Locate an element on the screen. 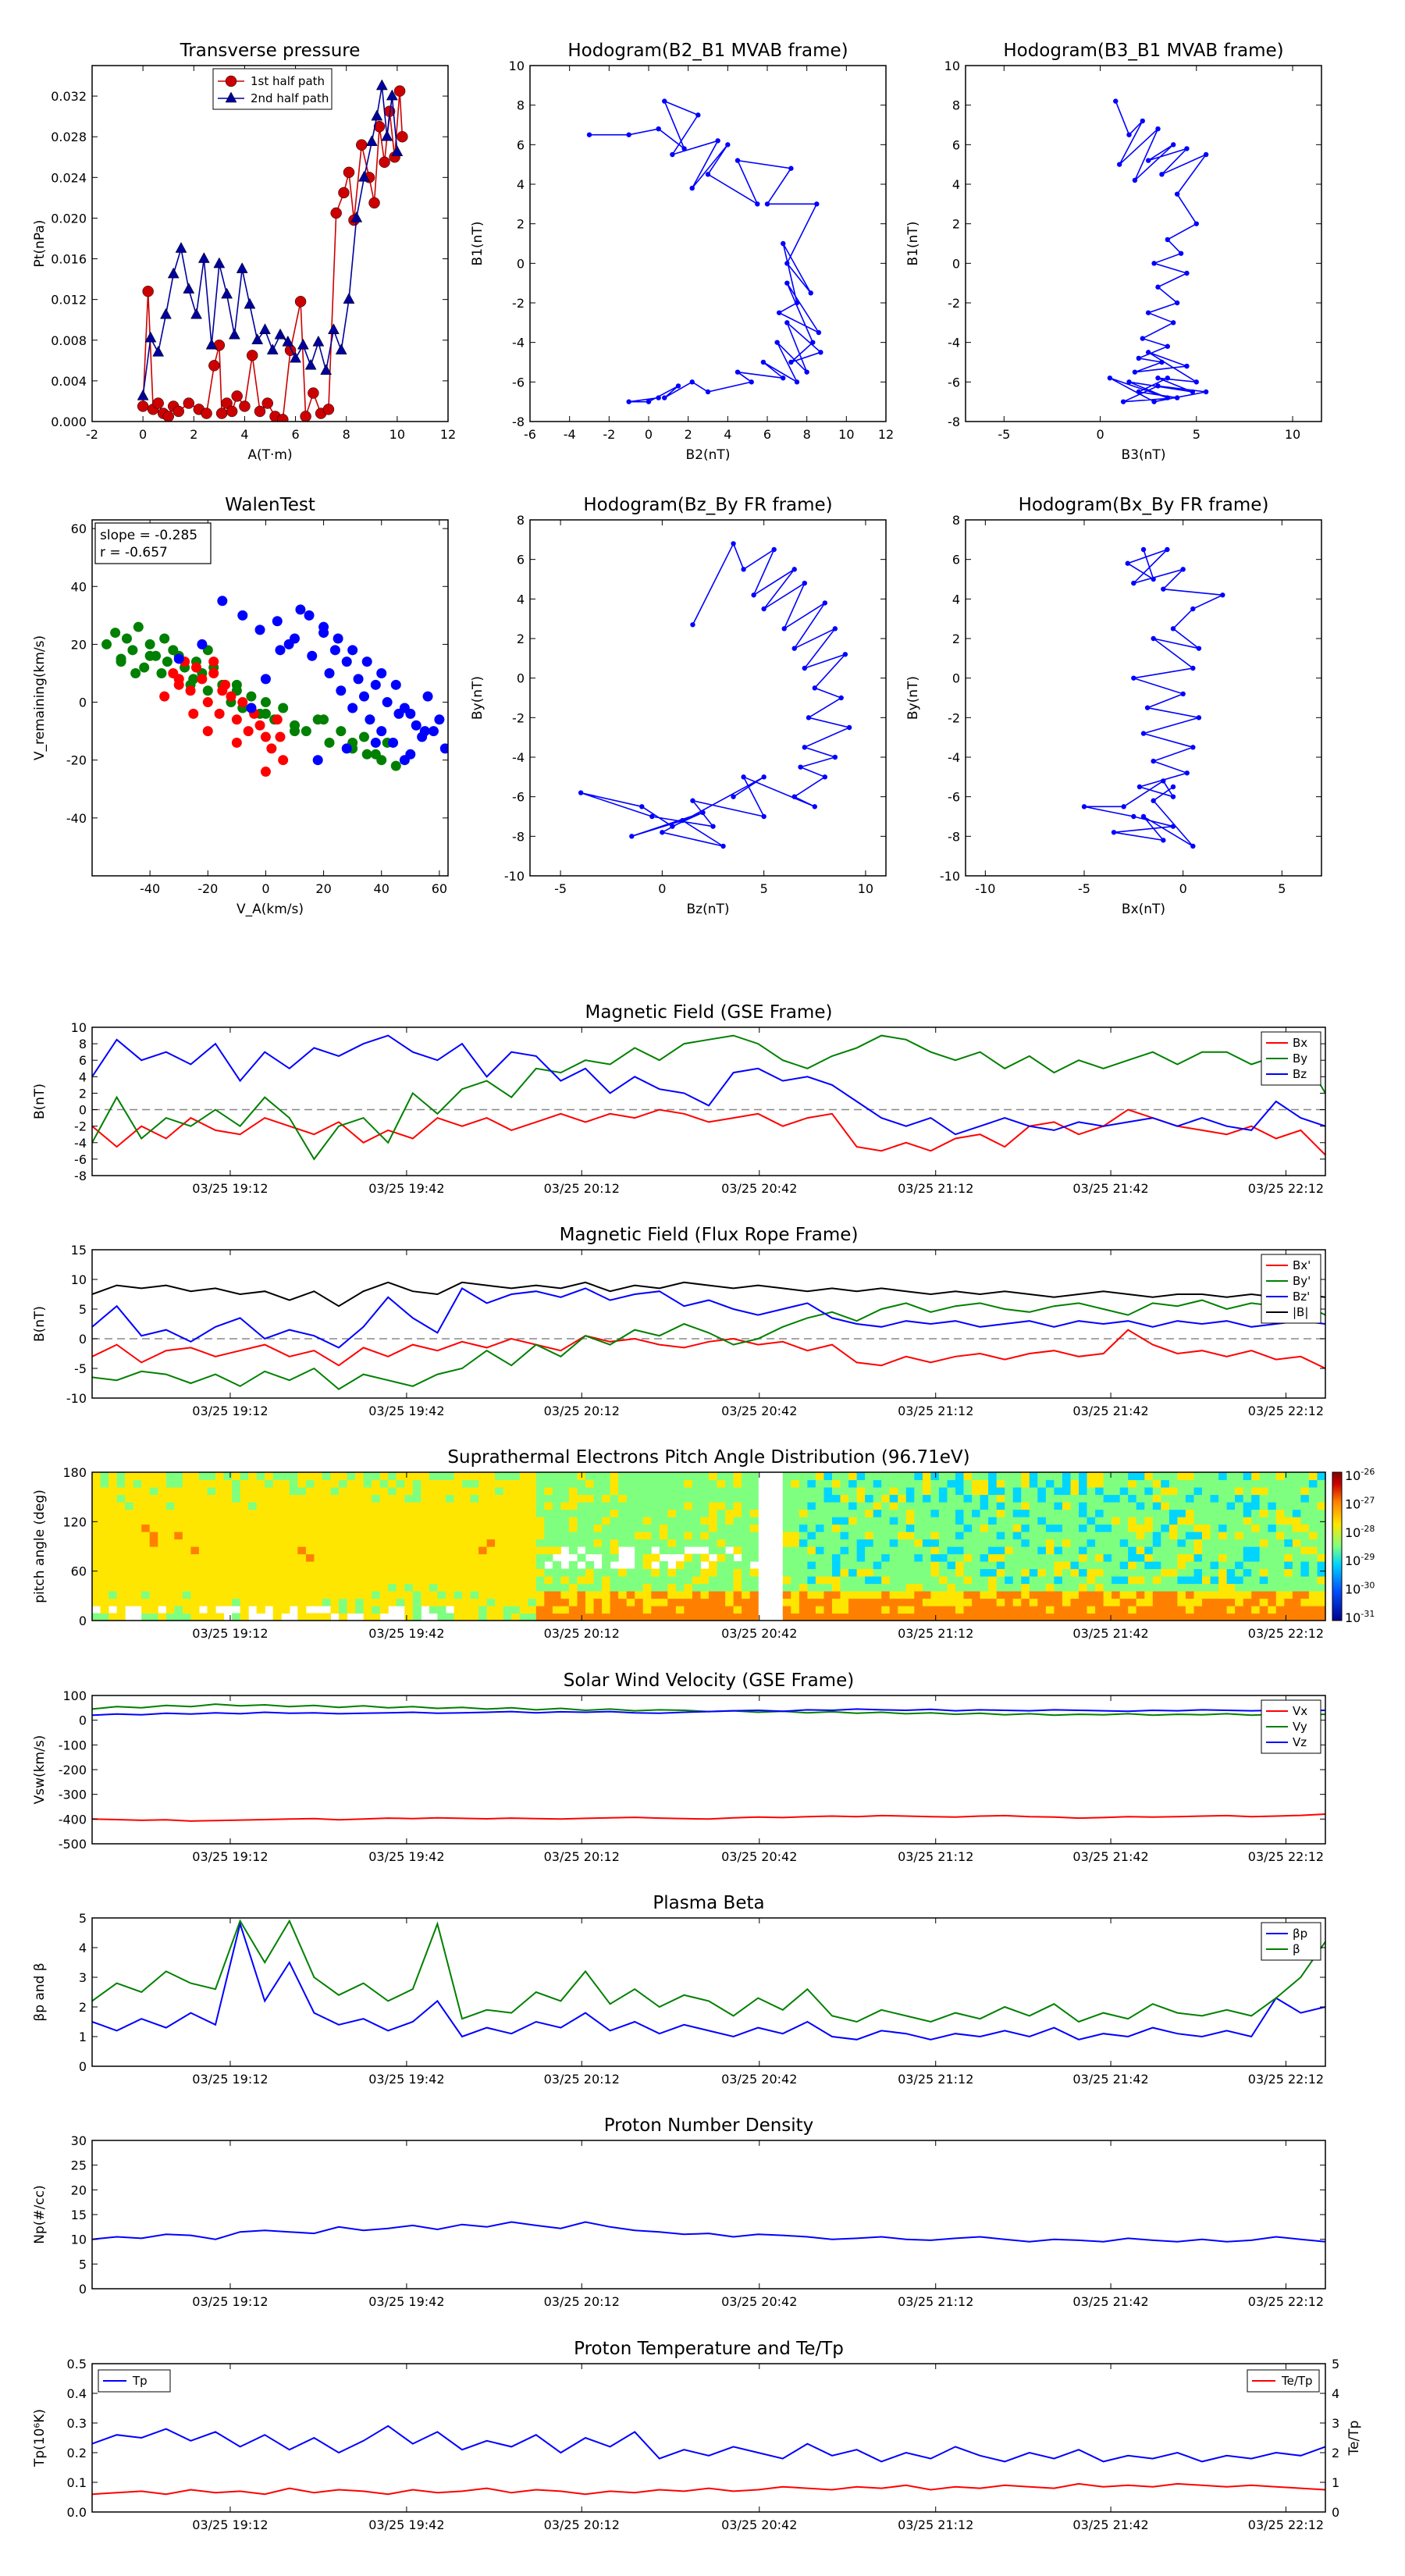  x-tick-label: 5 is located at coordinates (1197, 434).